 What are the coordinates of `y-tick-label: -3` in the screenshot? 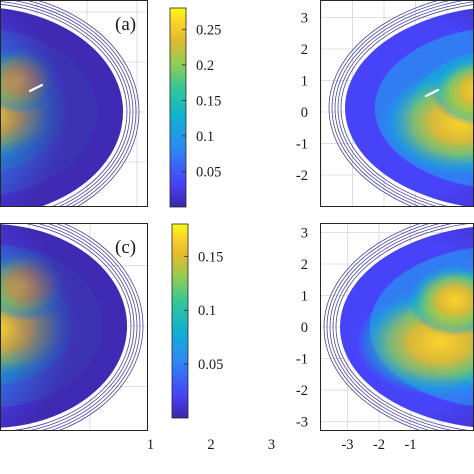 It's located at (302, 423).